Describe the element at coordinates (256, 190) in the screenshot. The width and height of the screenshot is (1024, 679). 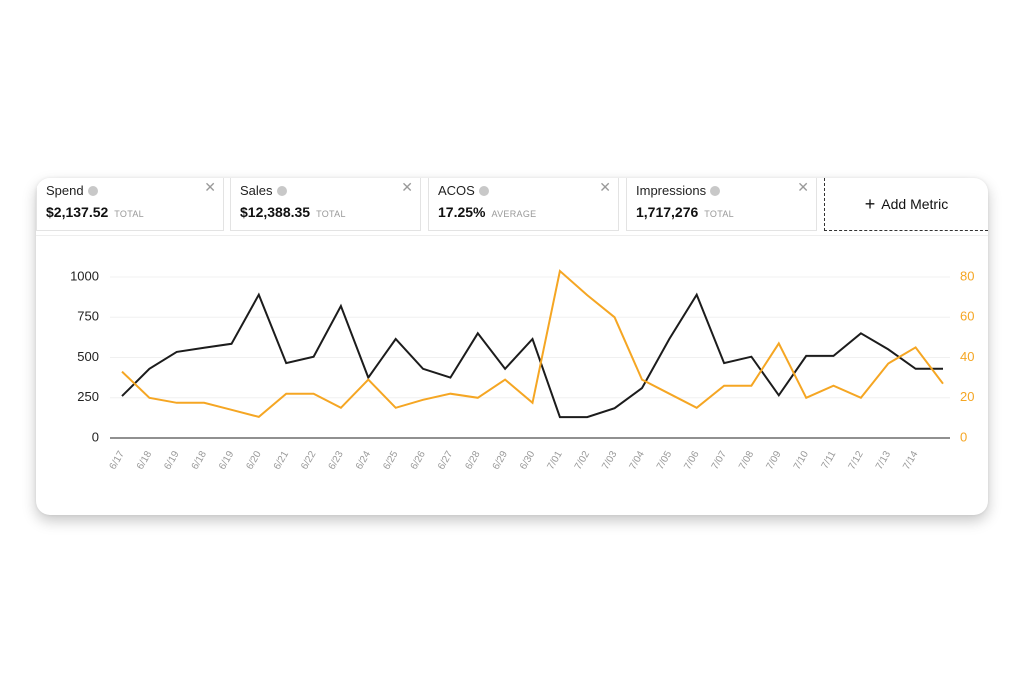
I see `metric-name: Sales` at that location.